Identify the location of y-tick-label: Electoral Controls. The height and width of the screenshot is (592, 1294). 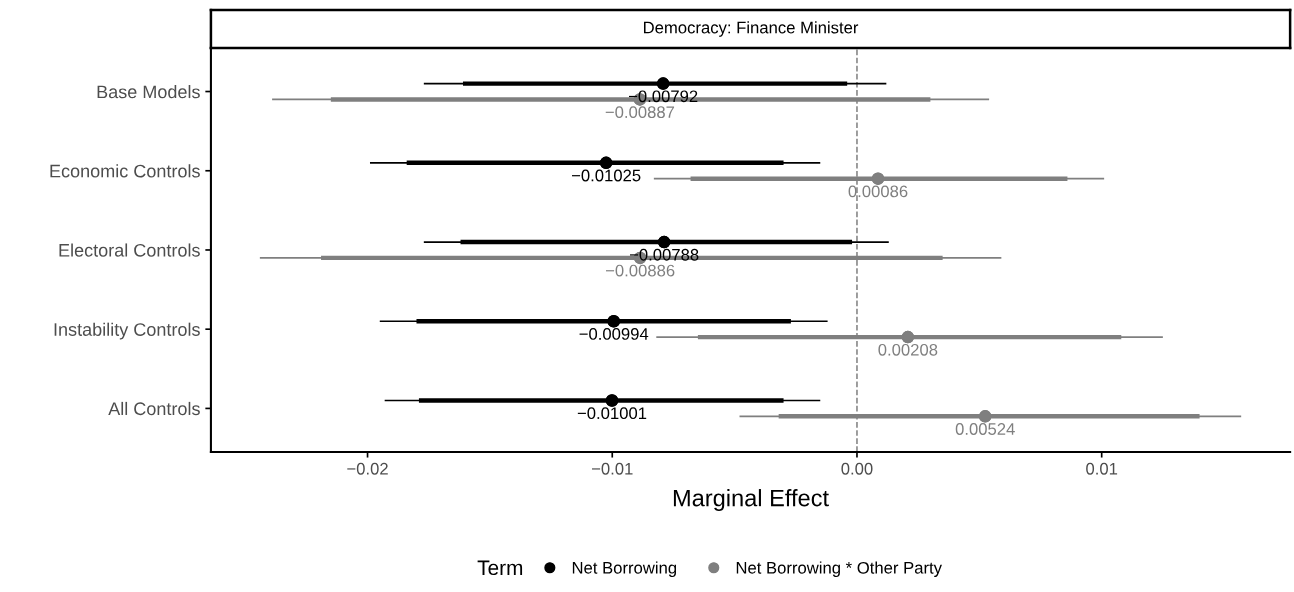
(129, 250).